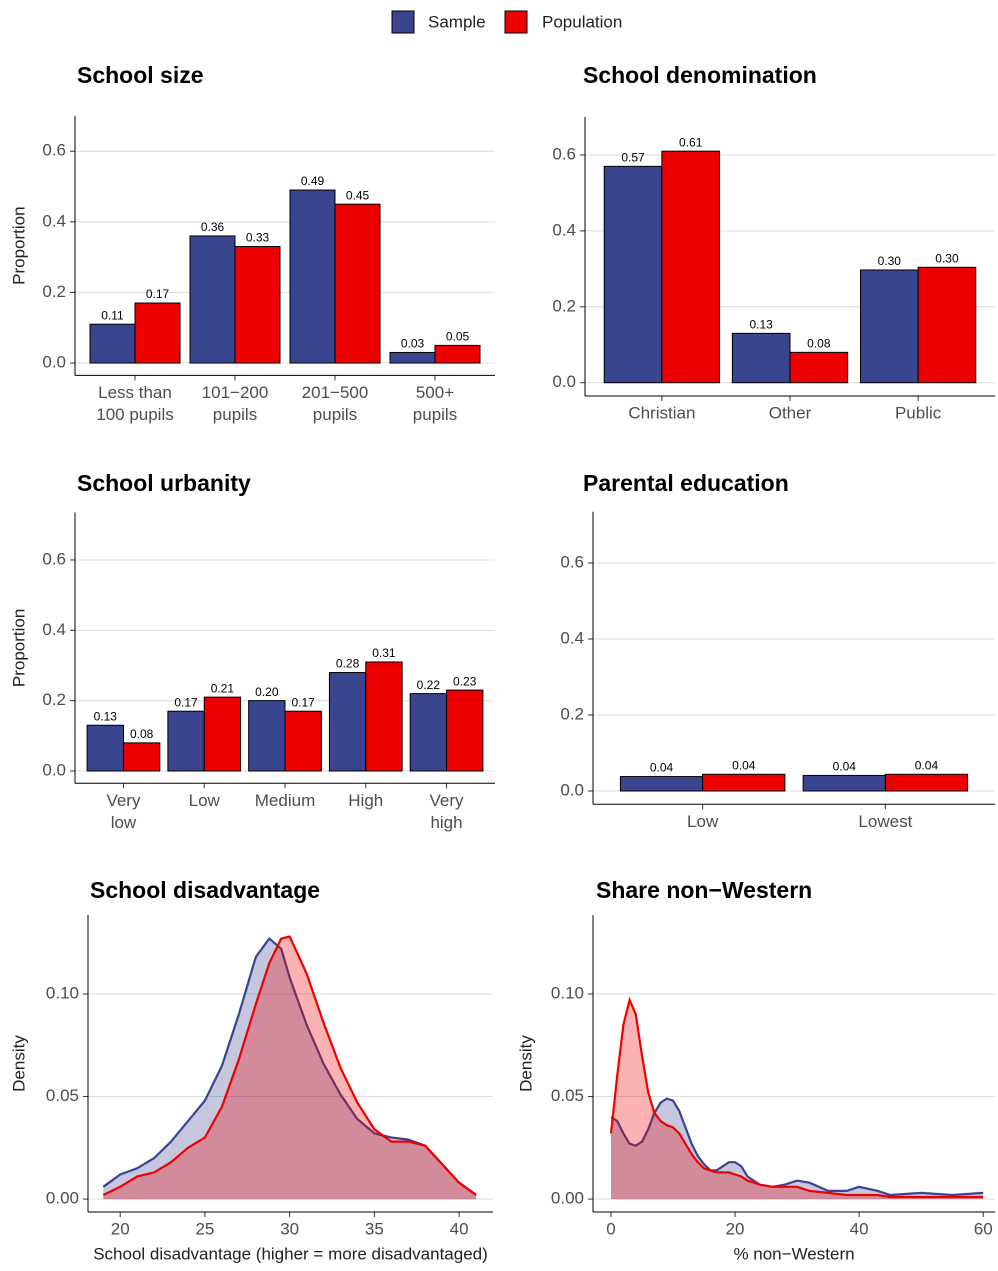 This screenshot has width=998, height=1271. I want to click on x-tick-label: 201−500, so click(335, 392).